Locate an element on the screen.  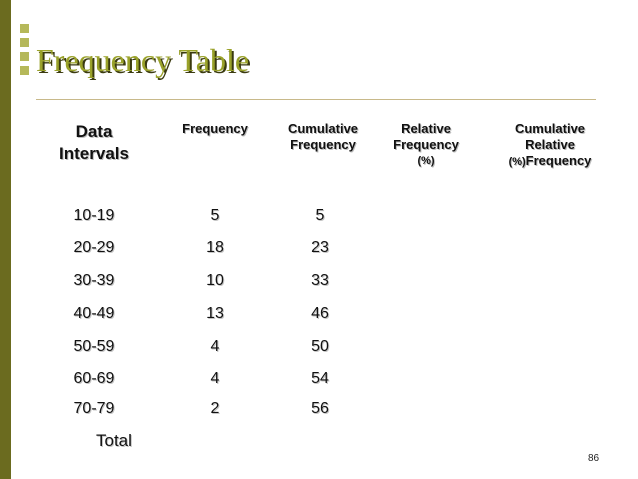
header-relative-frequency: Relative Frequency (%) is located at coordinates (426, 145).